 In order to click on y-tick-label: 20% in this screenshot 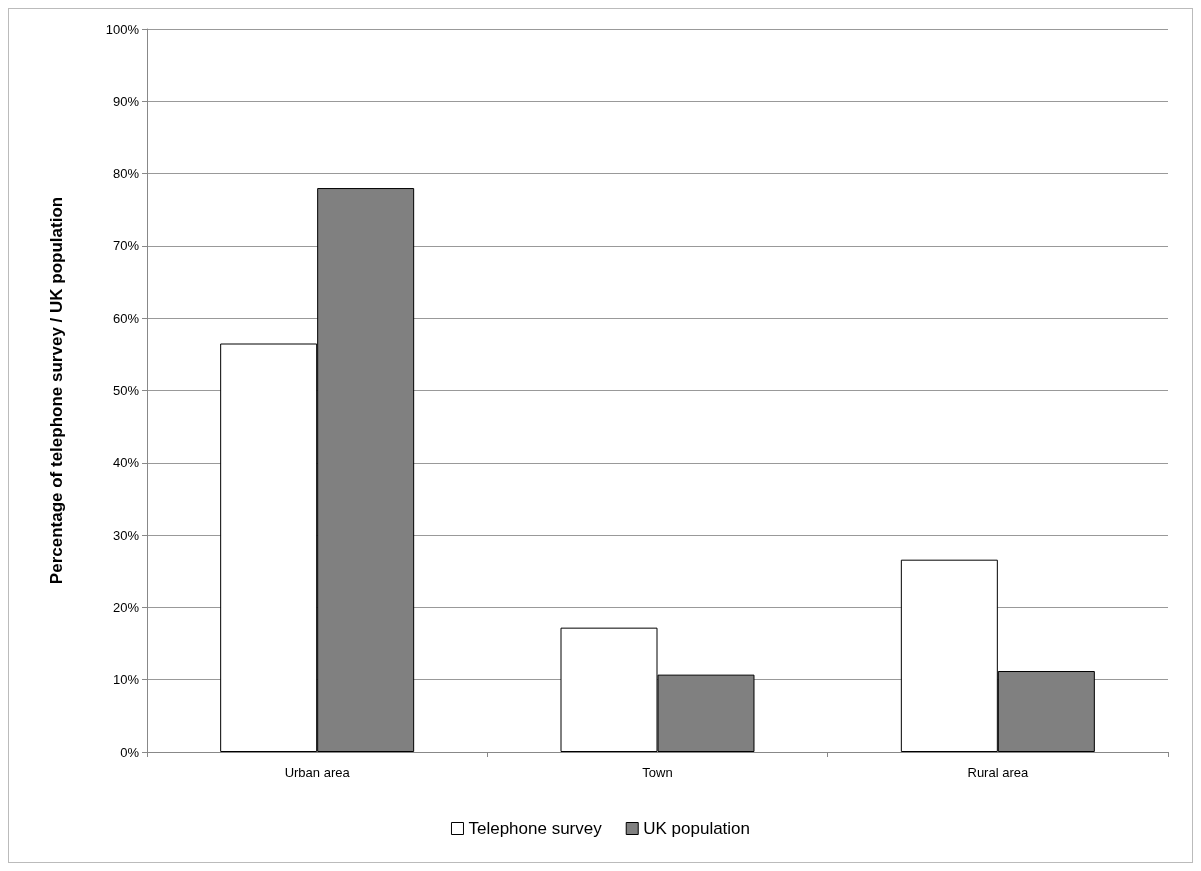, I will do `click(126, 607)`.